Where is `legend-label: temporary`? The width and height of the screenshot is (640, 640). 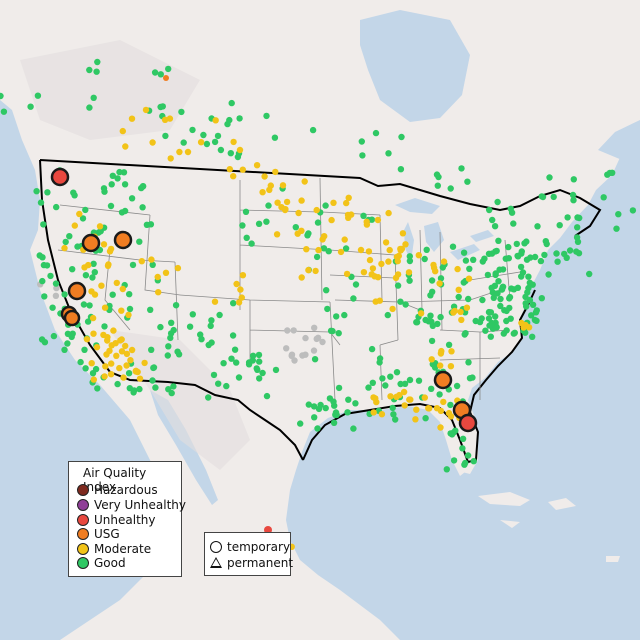 legend-label: temporary is located at coordinates (259, 547).